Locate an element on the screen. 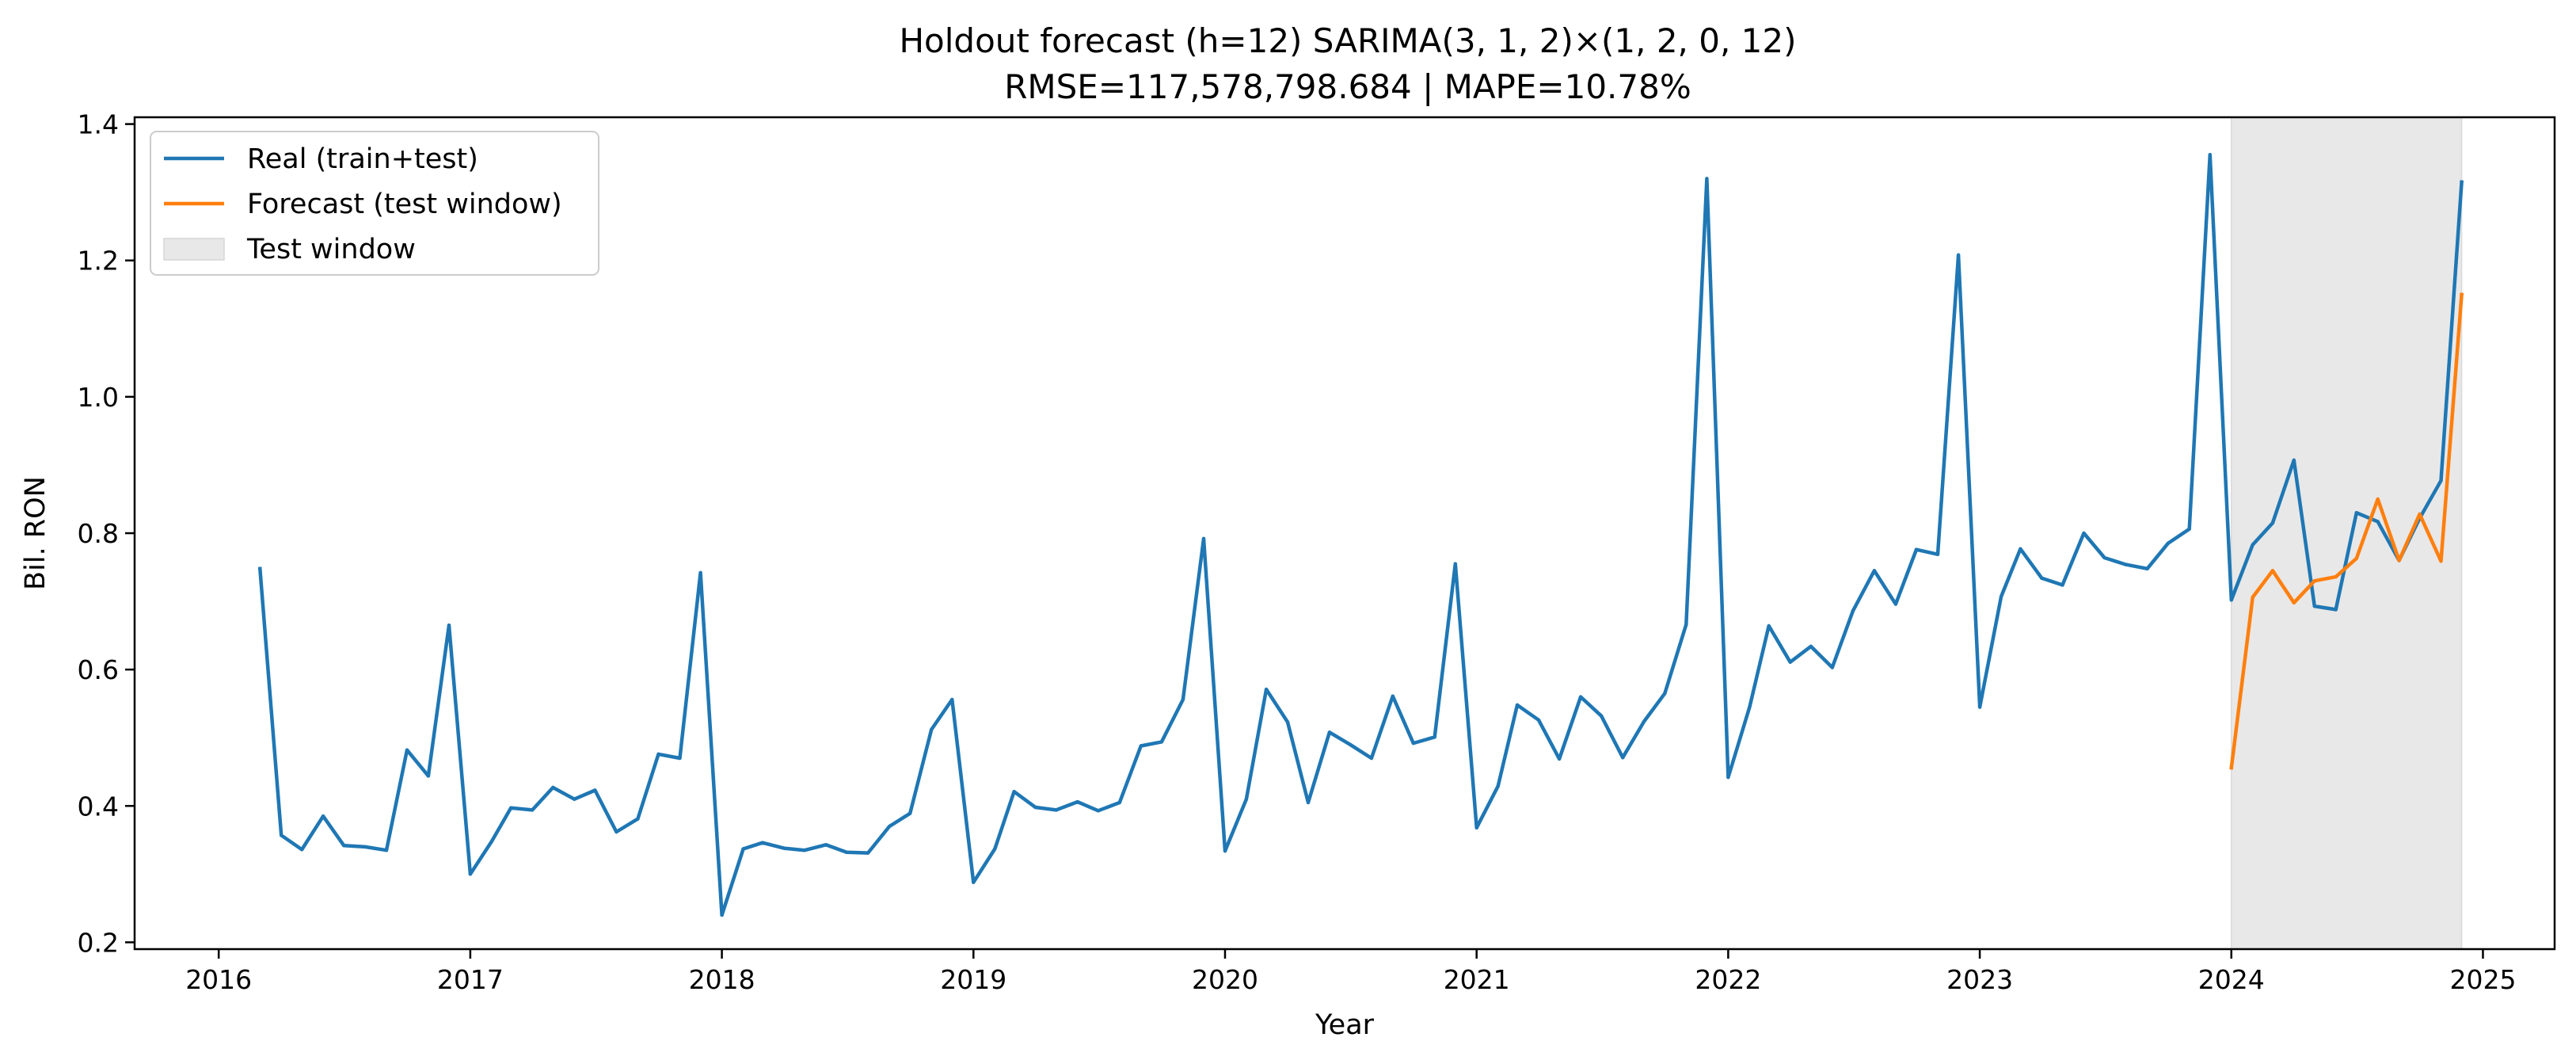  chart-subtitle: RMSE=117,578,798.684 | MAPE=10.78% is located at coordinates (1347, 87).